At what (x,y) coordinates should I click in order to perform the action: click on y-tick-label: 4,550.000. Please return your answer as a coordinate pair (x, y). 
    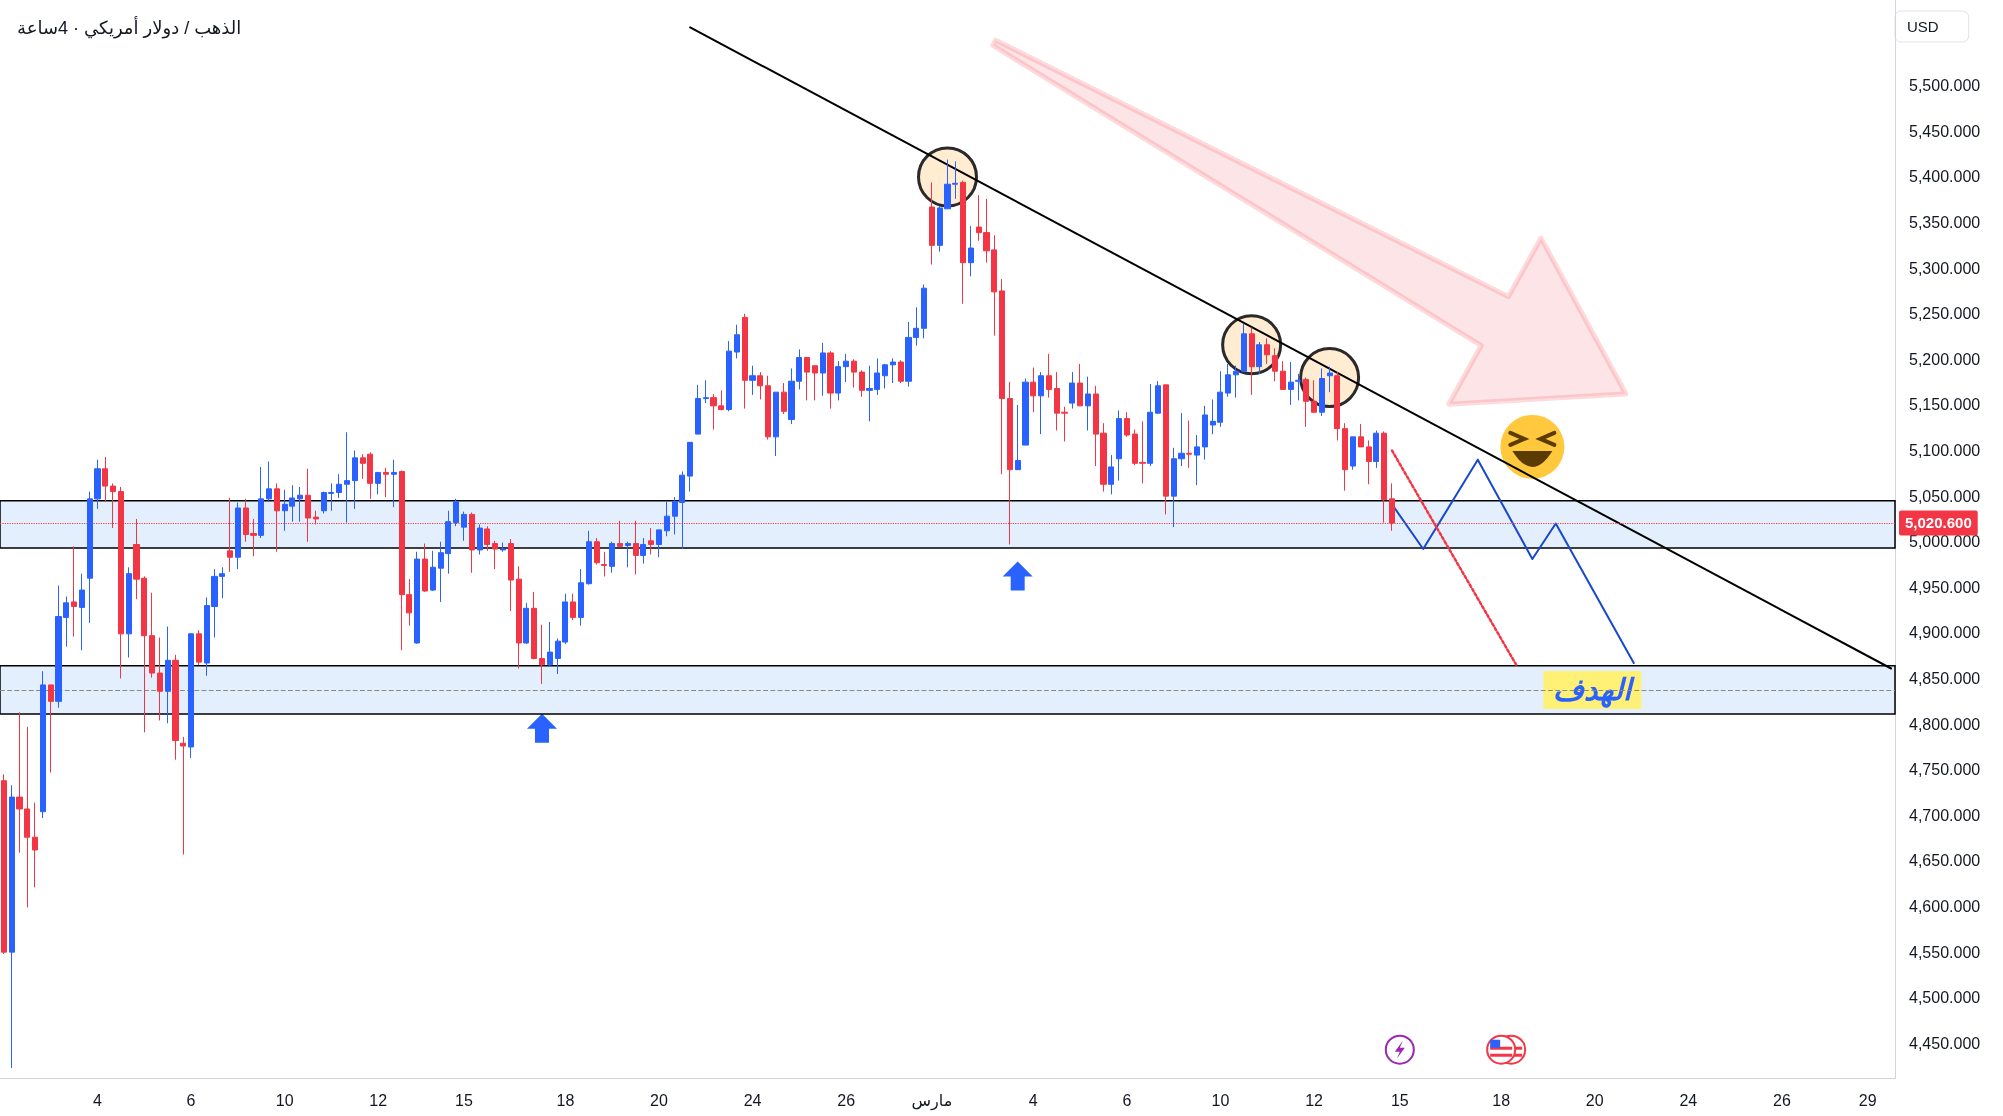
    Looking at the image, I should click on (1945, 952).